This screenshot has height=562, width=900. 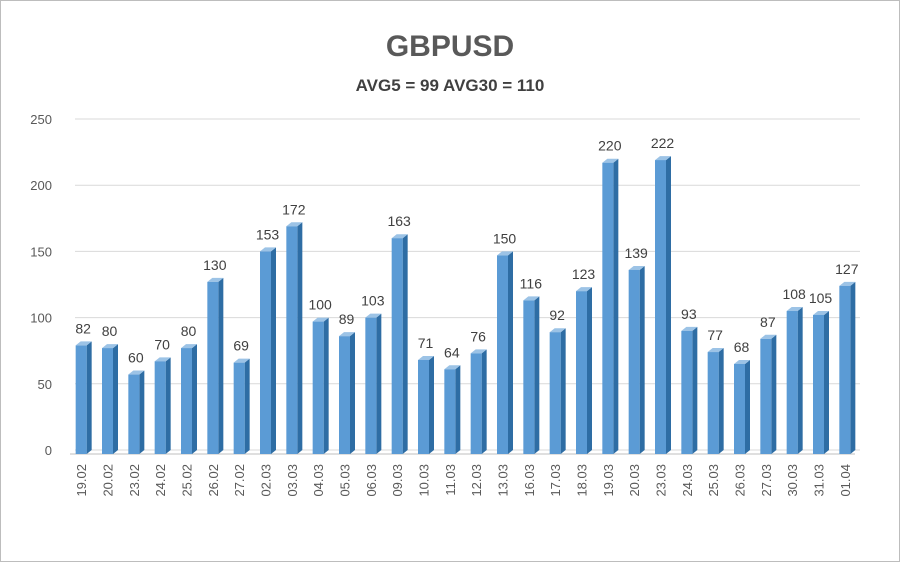 What do you see at coordinates (83, 328) in the screenshot?
I see `data-label: 82` at bounding box center [83, 328].